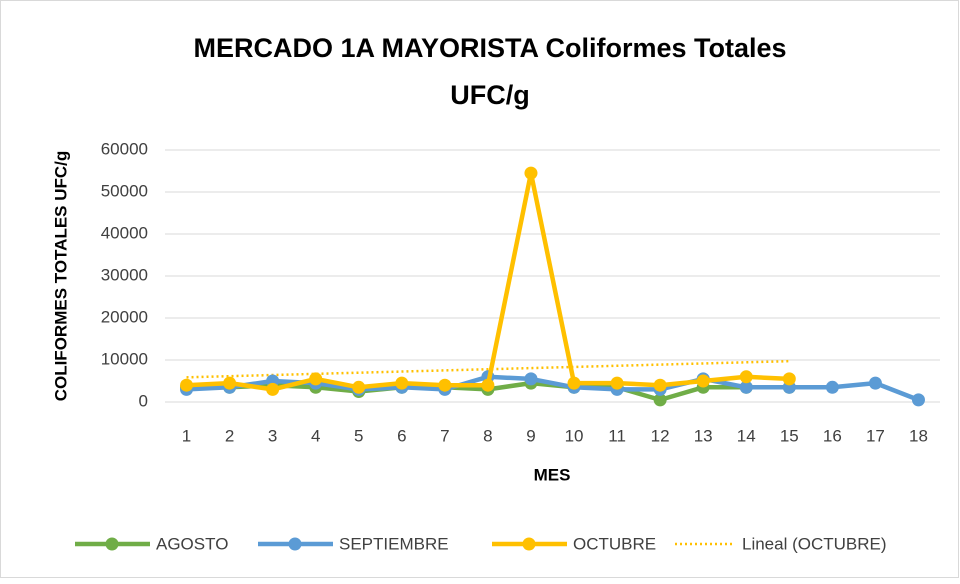  What do you see at coordinates (124, 316) in the screenshot?
I see `y-tick-label: 20000` at bounding box center [124, 316].